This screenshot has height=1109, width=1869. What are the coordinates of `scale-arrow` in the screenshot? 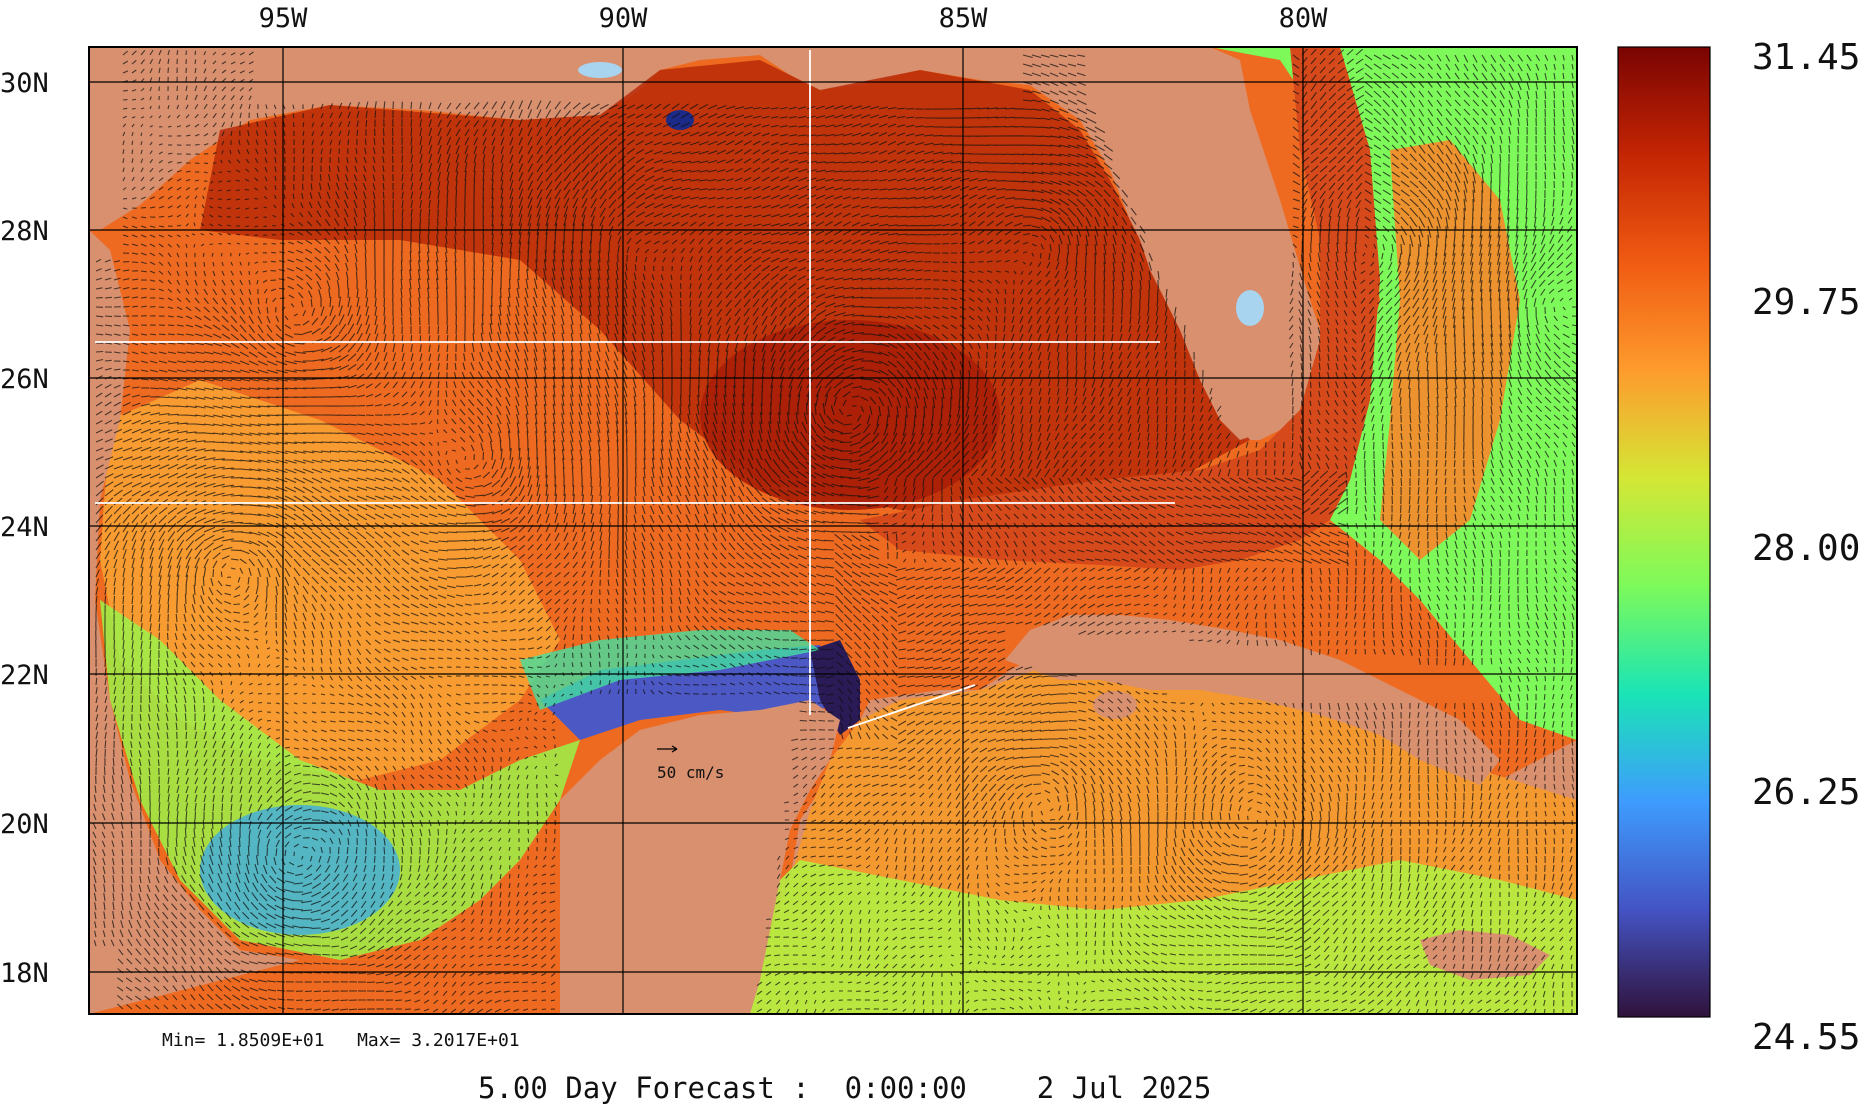 It's located at (667, 749).